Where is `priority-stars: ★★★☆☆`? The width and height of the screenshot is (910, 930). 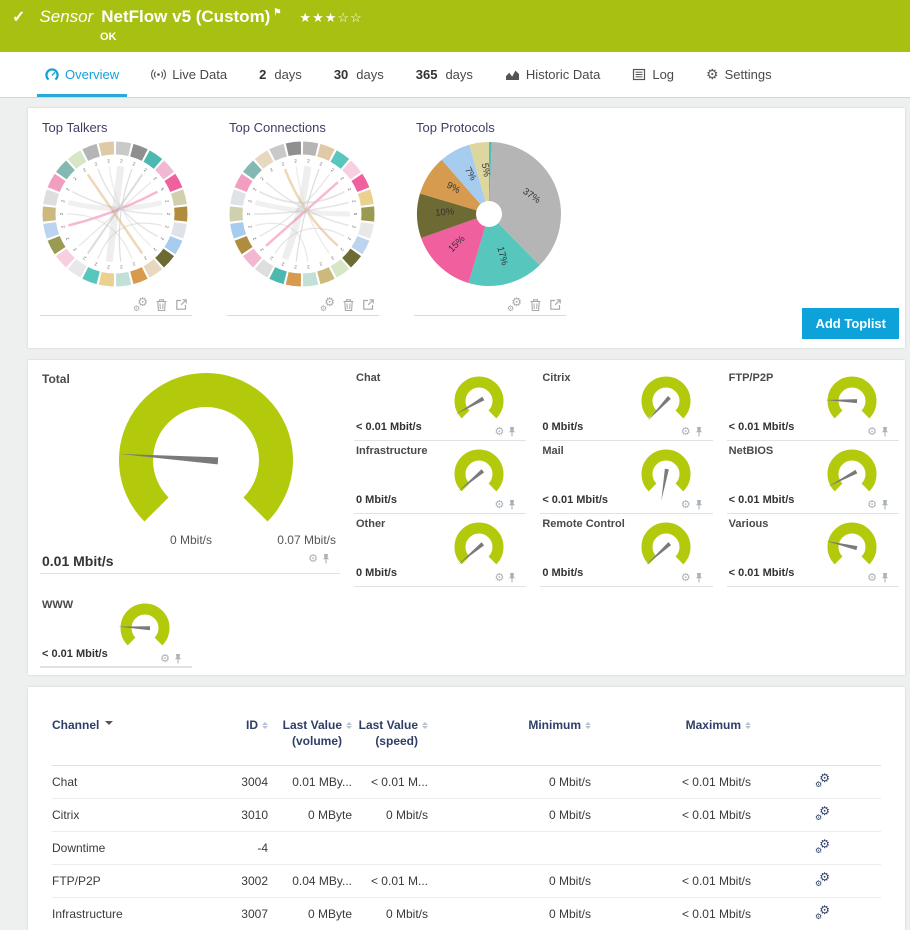
priority-stars: ★★★☆☆ is located at coordinates (331, 17).